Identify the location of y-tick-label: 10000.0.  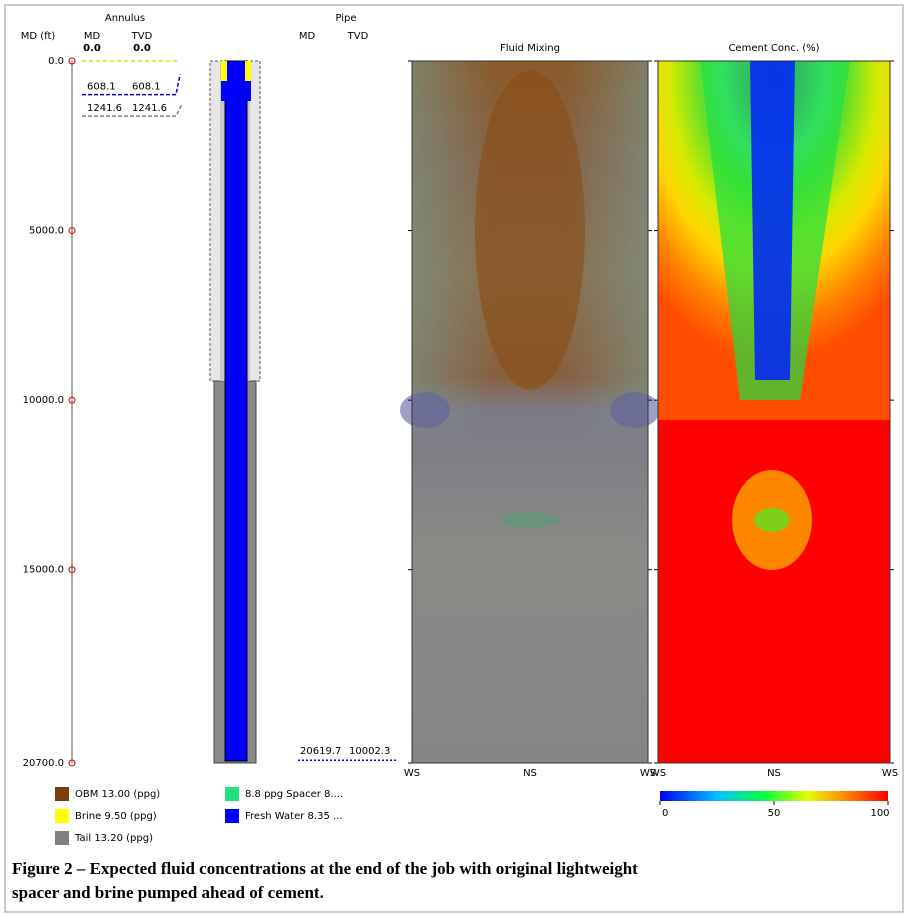
(43, 400).